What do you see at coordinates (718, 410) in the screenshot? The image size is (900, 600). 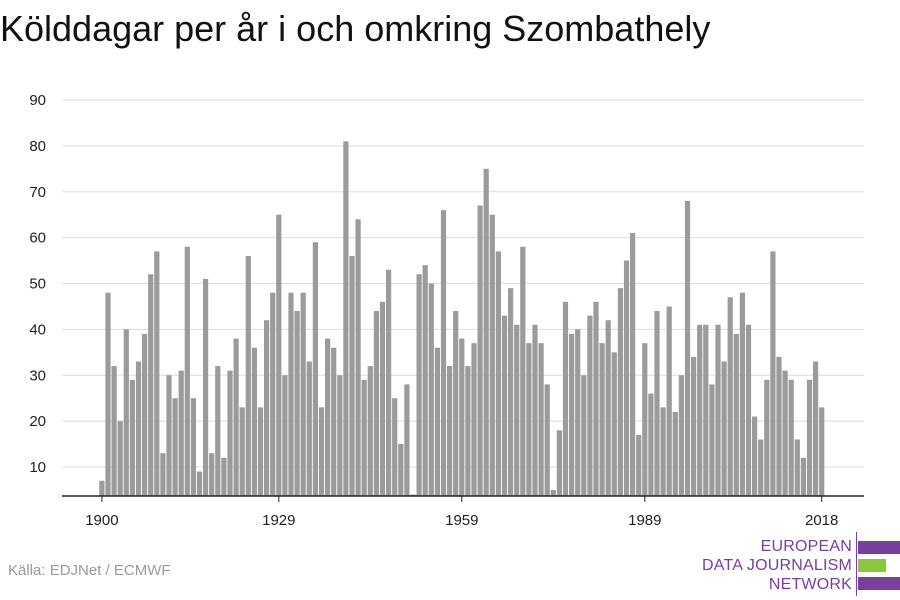 I see `bar-2001` at bounding box center [718, 410].